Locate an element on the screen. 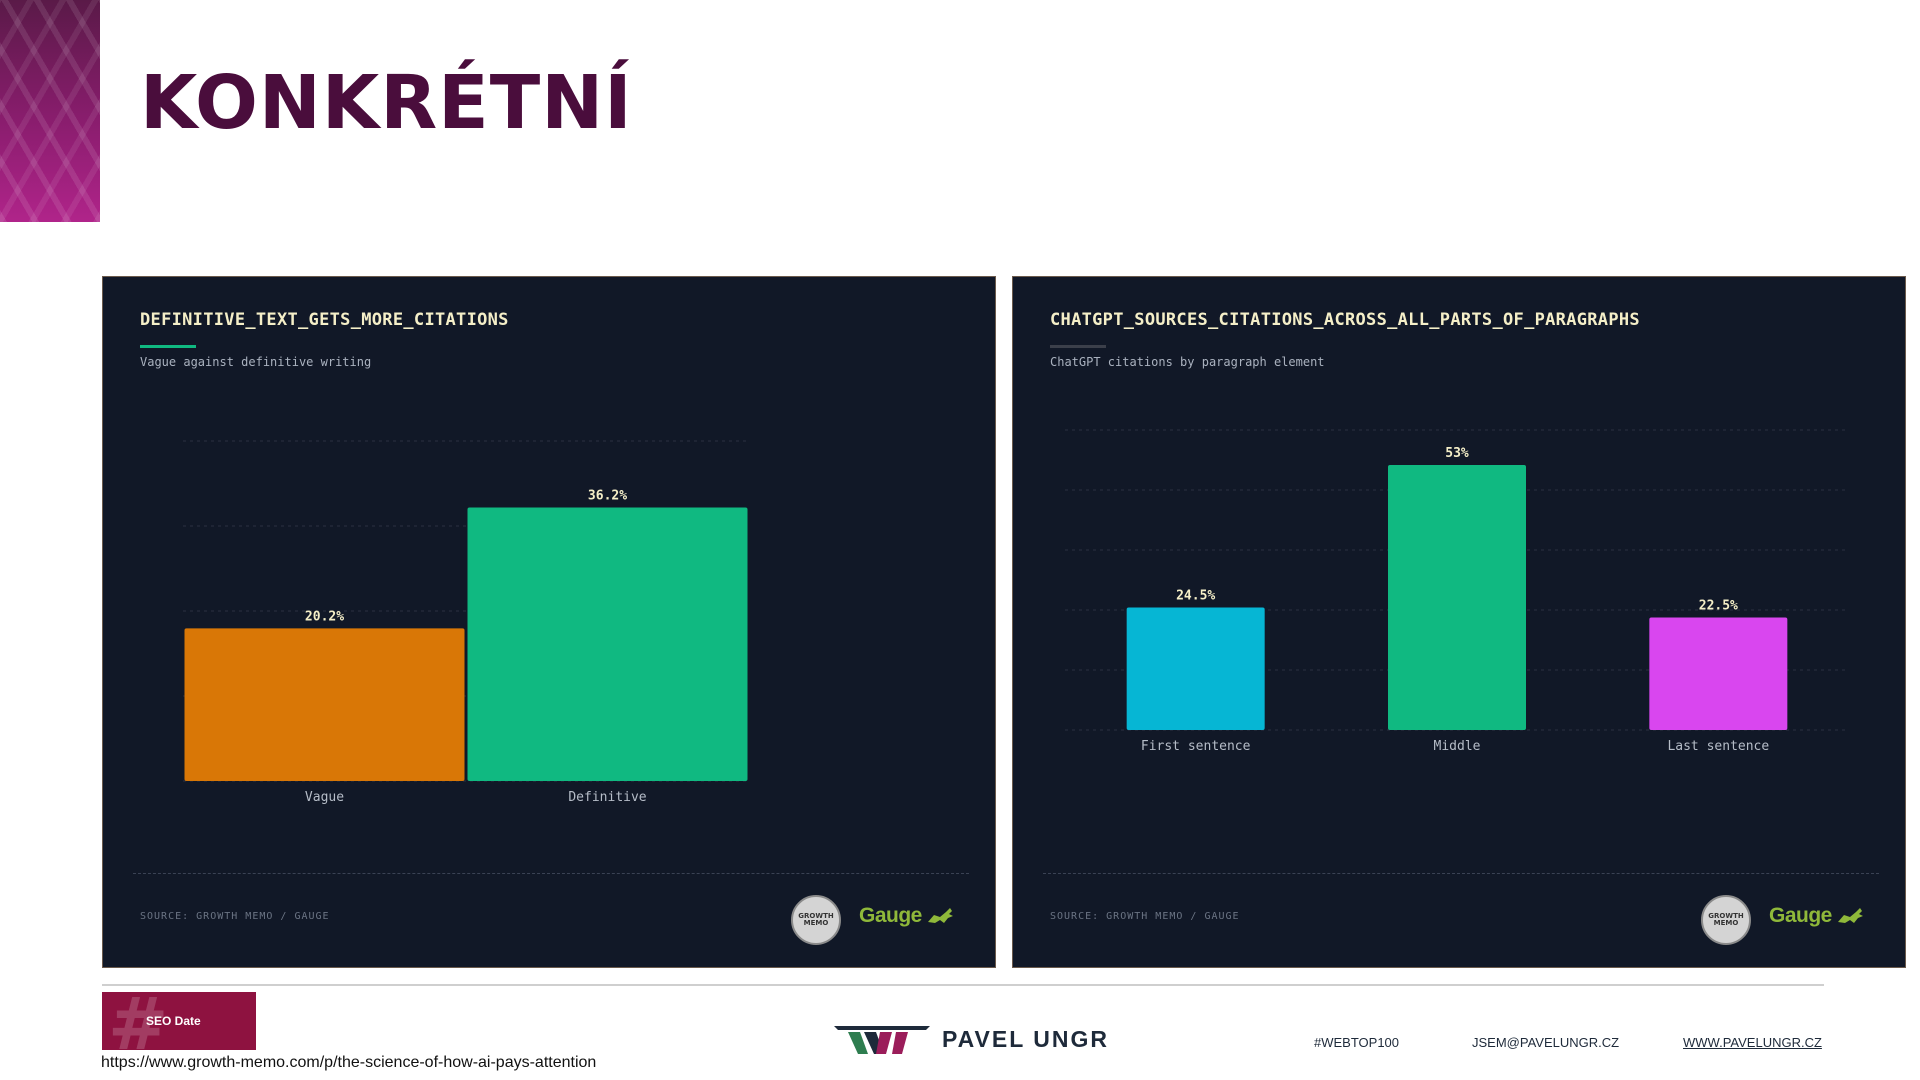 This screenshot has height=1080, width=1920. chart-title: DEFINITIVE_TEXT_GETS_MORE_CITATIONS is located at coordinates (324, 320).